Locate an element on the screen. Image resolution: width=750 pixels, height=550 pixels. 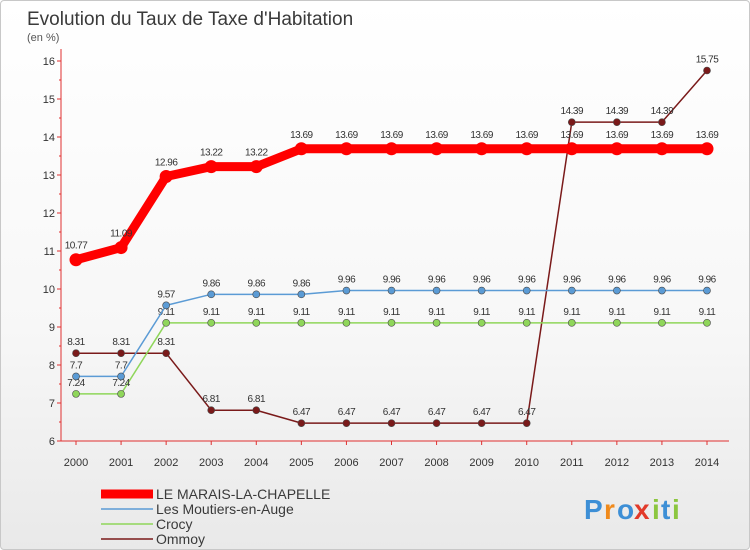
data-label: 14.39 is located at coordinates (662, 111).